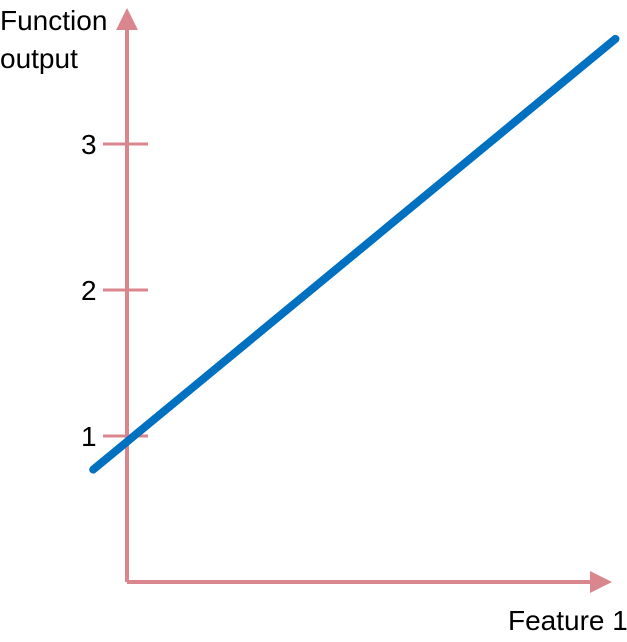 The height and width of the screenshot is (642, 627). What do you see at coordinates (127, 19) in the screenshot?
I see `y-axis-arrow` at bounding box center [127, 19].